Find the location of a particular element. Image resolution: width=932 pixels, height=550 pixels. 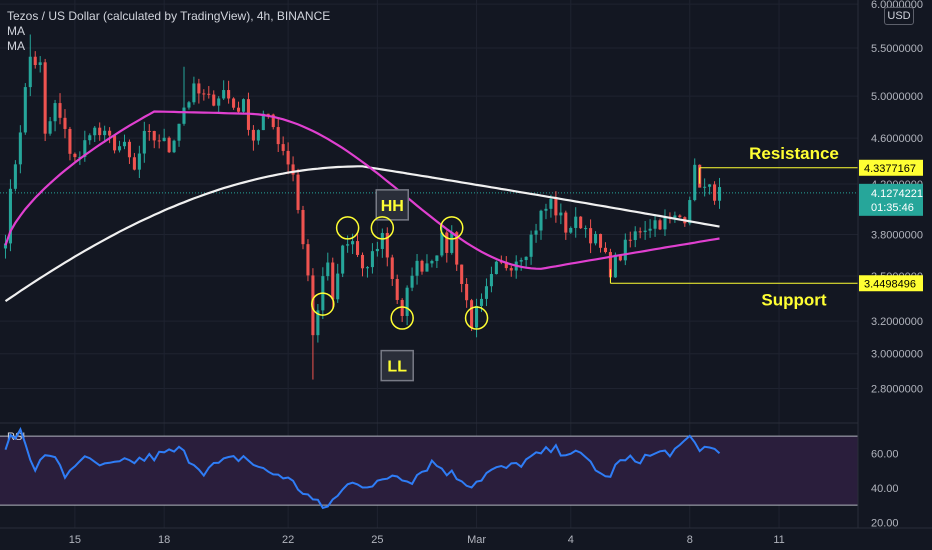

time-tick-label: 25 is located at coordinates (377, 540).